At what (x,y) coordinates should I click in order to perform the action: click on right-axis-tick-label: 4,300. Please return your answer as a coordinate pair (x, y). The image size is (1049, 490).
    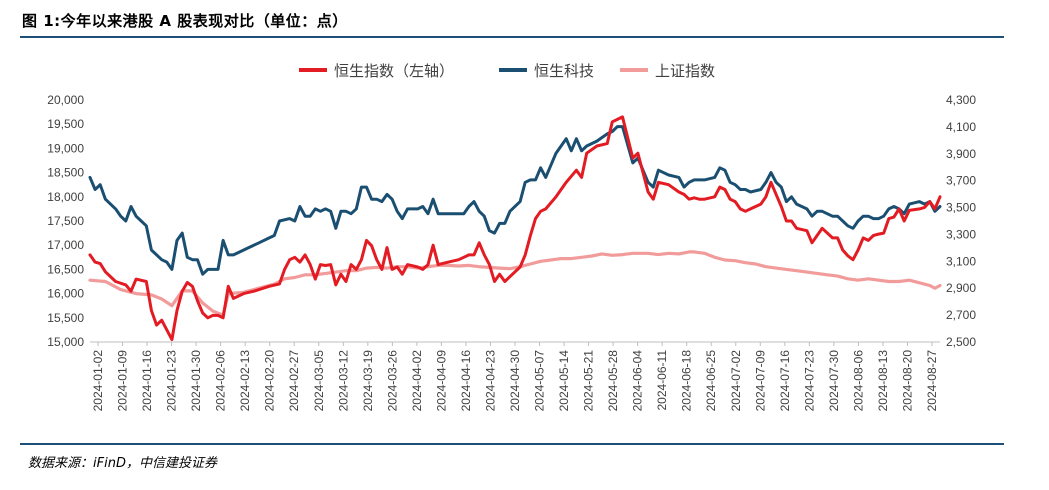
    Looking at the image, I should click on (961, 100).